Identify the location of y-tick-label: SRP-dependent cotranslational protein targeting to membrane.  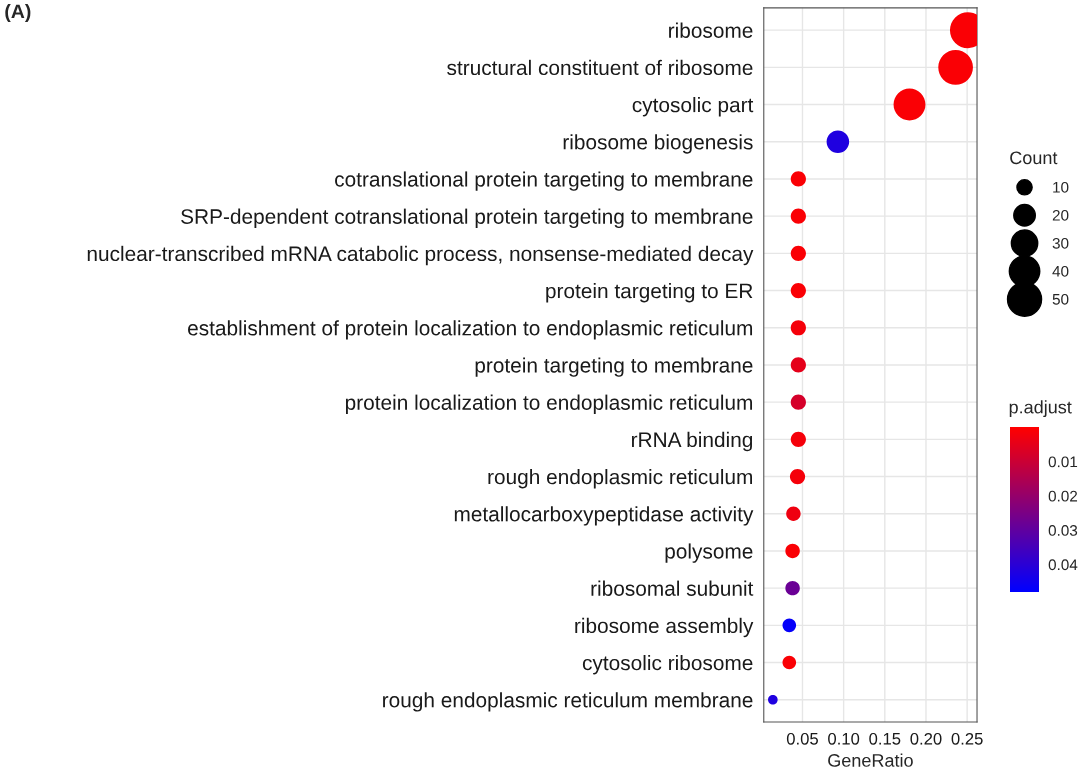
(467, 218).